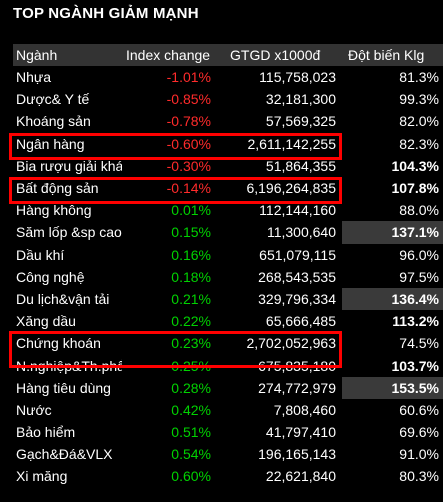 The width and height of the screenshot is (443, 502). What do you see at coordinates (228, 387) in the screenshot?
I see `table-row: Hàng tiêu dùng 0.28% 274,772,979 153.5%` at bounding box center [228, 387].